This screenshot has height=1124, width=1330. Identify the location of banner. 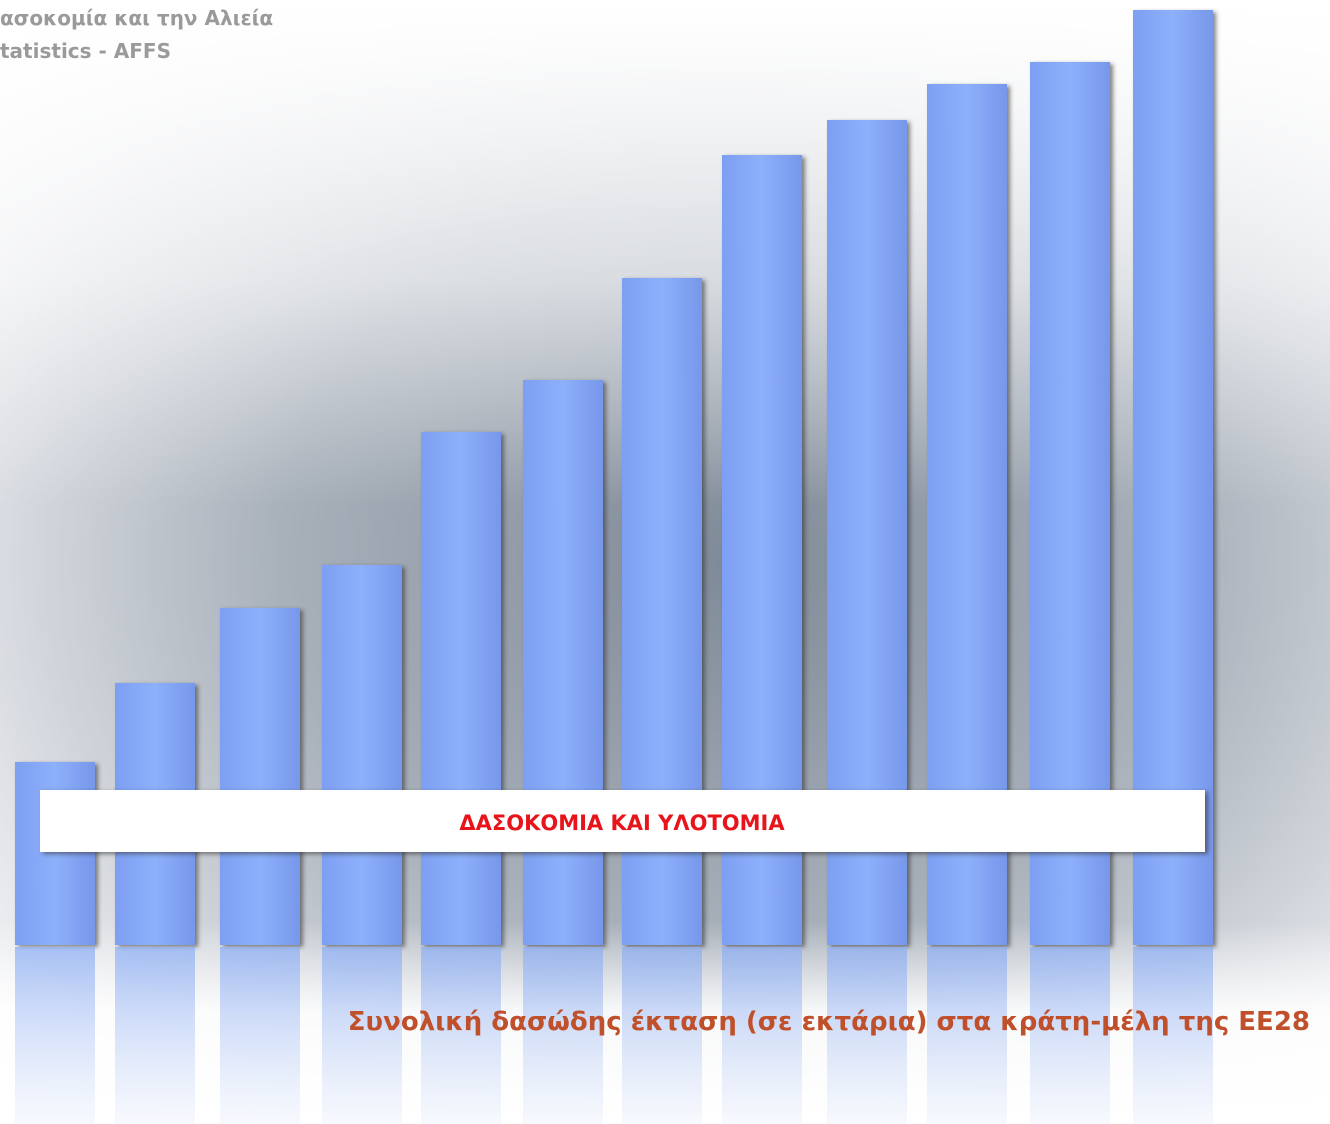
(622, 821).